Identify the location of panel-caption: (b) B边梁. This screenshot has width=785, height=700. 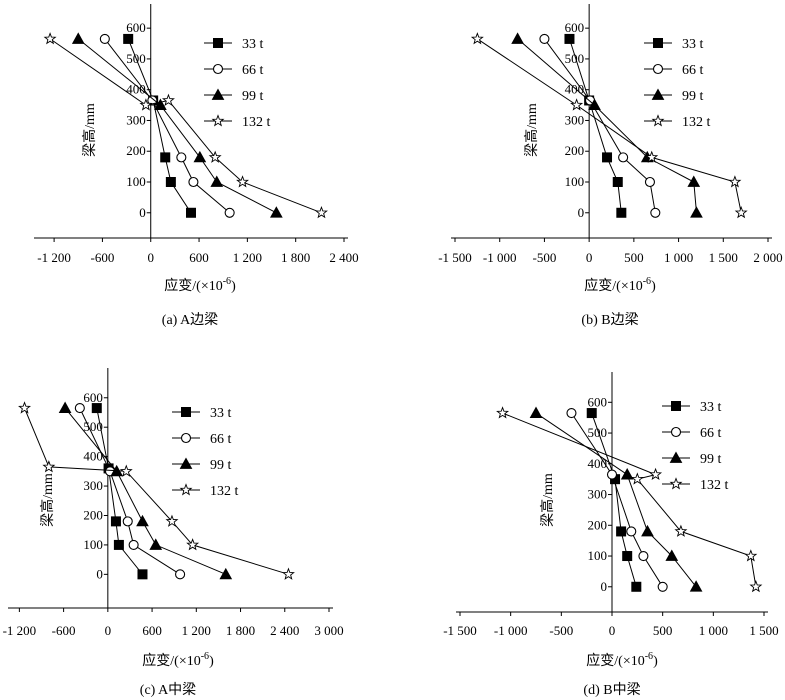
(609, 320).